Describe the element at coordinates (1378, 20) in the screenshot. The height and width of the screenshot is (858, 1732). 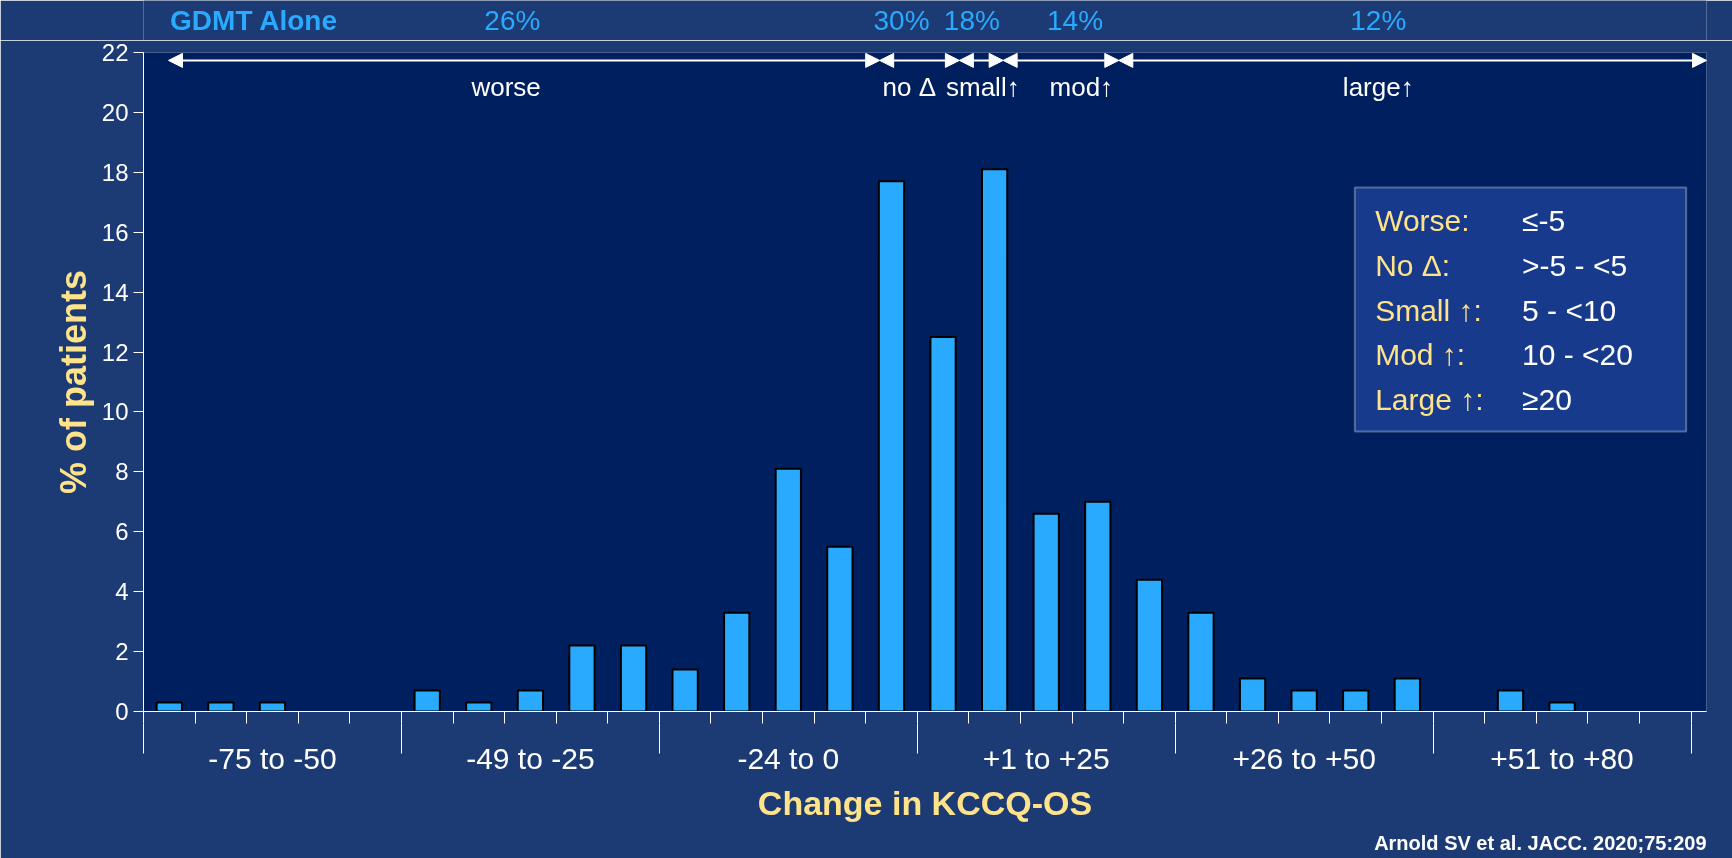
I see `text: 12%` at that location.